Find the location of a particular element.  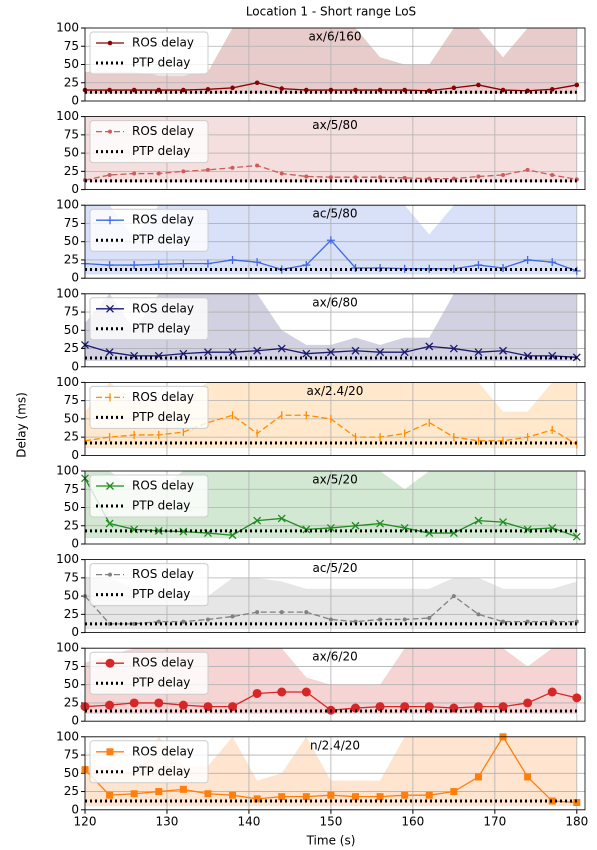

panel-title: ac/5/20 is located at coordinates (335, 568).